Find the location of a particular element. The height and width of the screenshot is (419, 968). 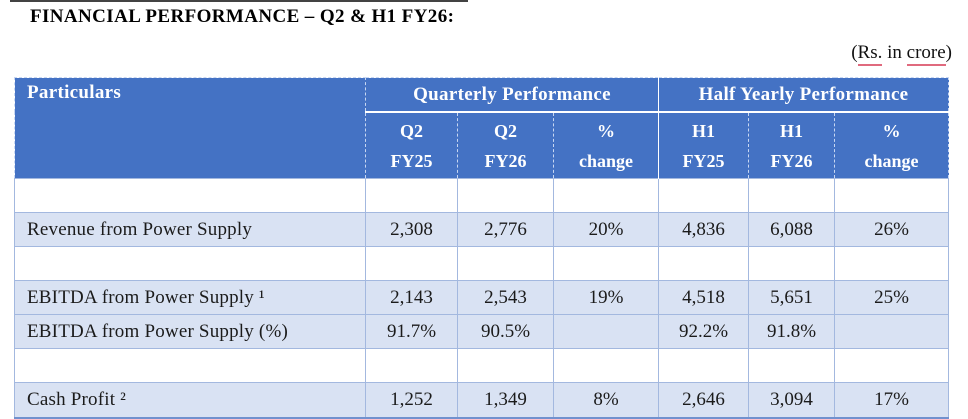

cell-label: Cash Profit ² is located at coordinates (190, 400).